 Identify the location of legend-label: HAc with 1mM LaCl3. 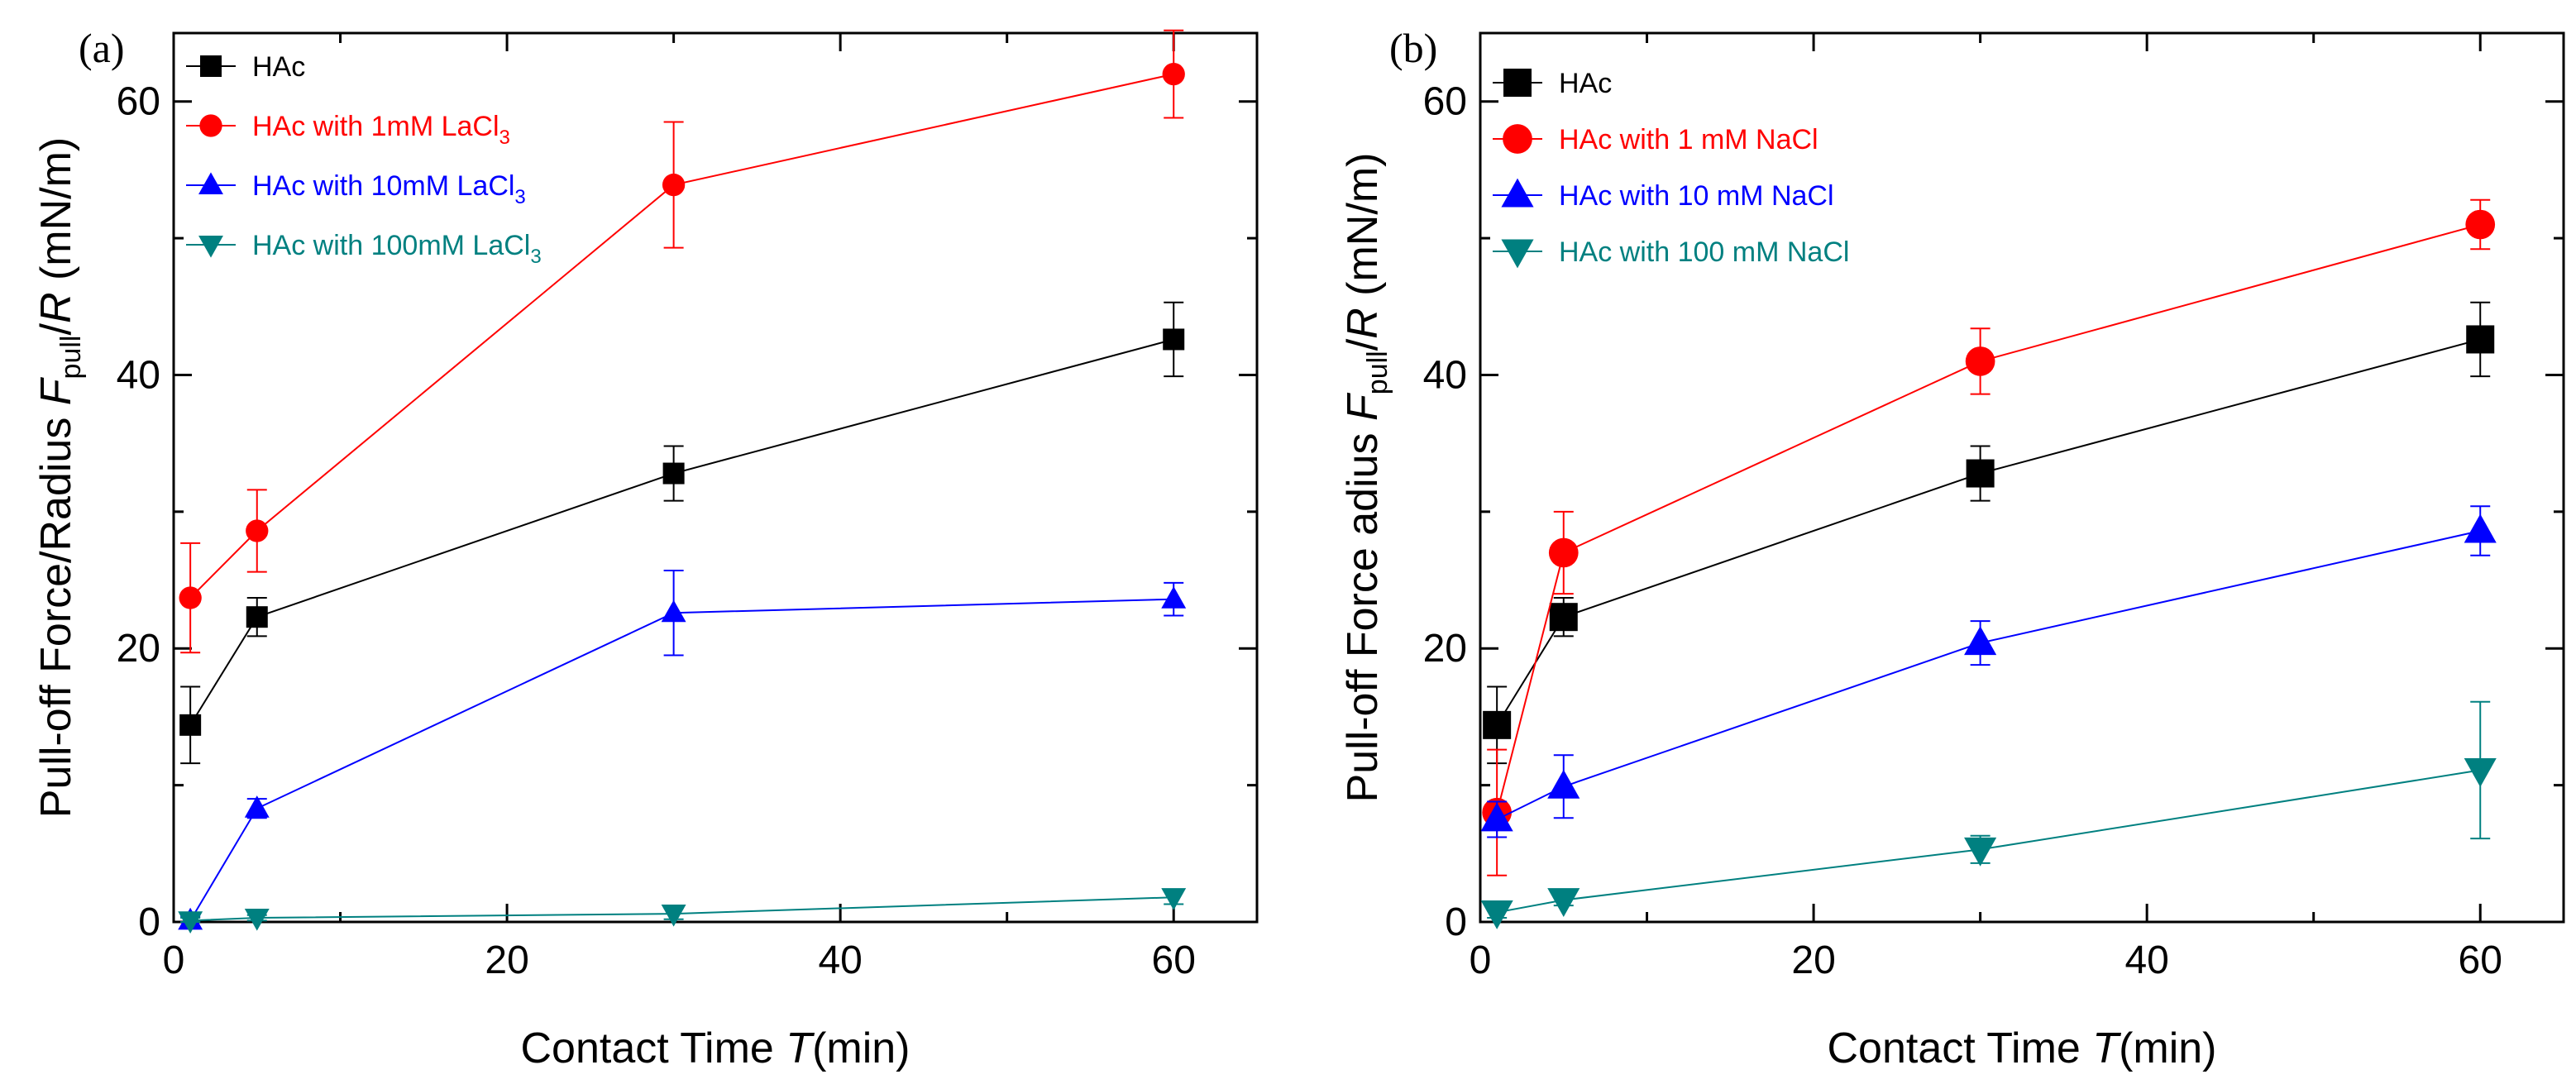
(381, 130).